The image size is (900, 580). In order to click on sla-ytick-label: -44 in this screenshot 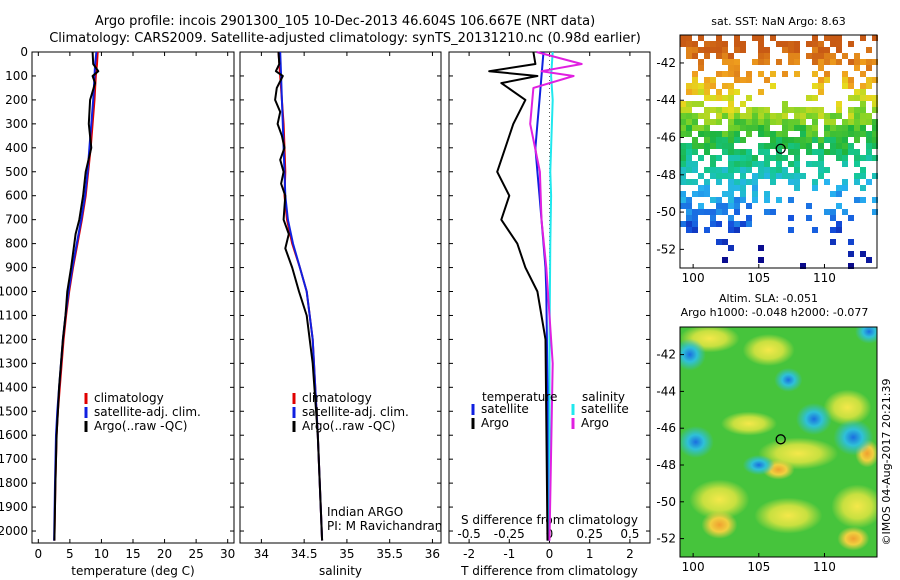, I will do `click(666, 391)`.